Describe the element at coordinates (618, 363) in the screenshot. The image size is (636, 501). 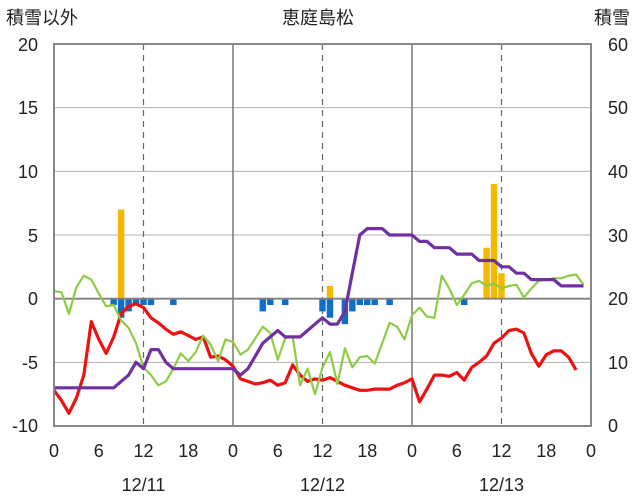
I see `right-y-tick: 10` at that location.